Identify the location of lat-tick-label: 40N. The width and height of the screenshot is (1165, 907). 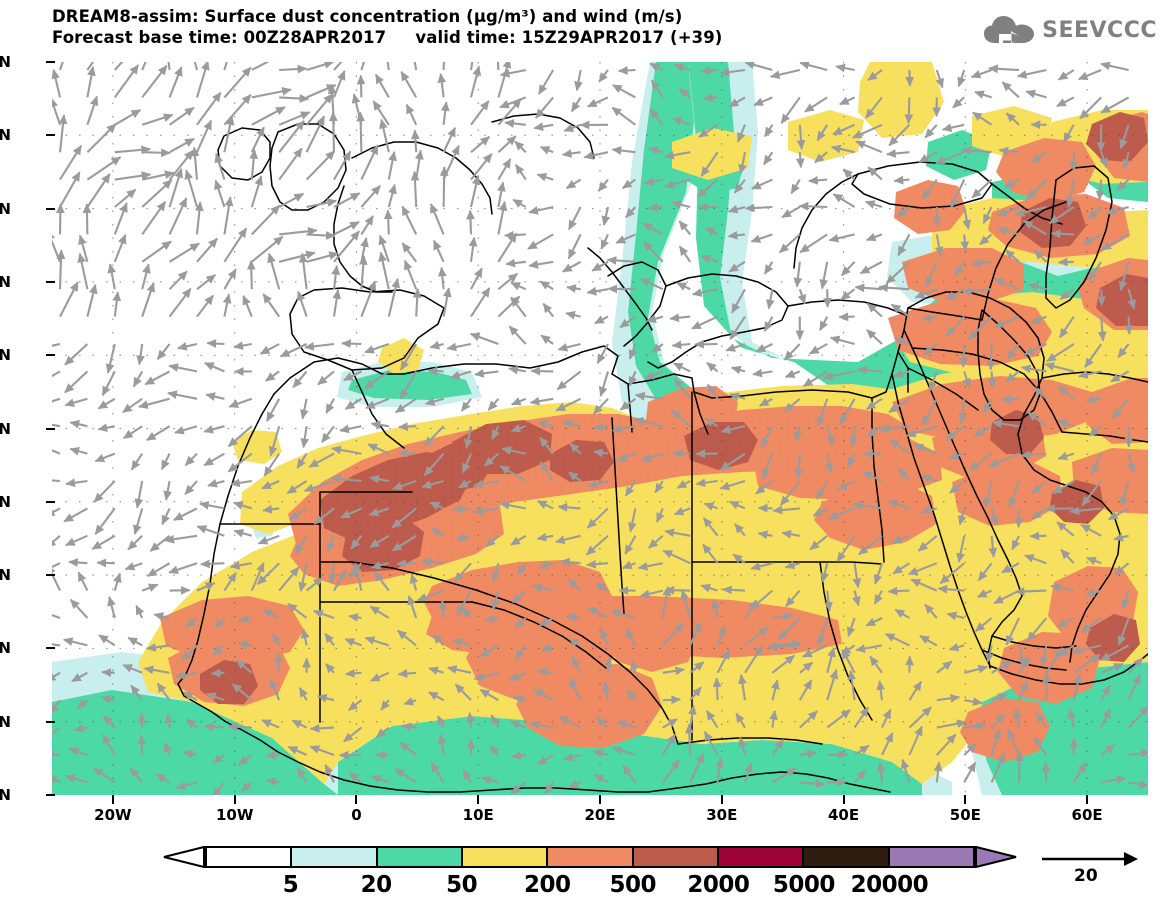
(5, 281).